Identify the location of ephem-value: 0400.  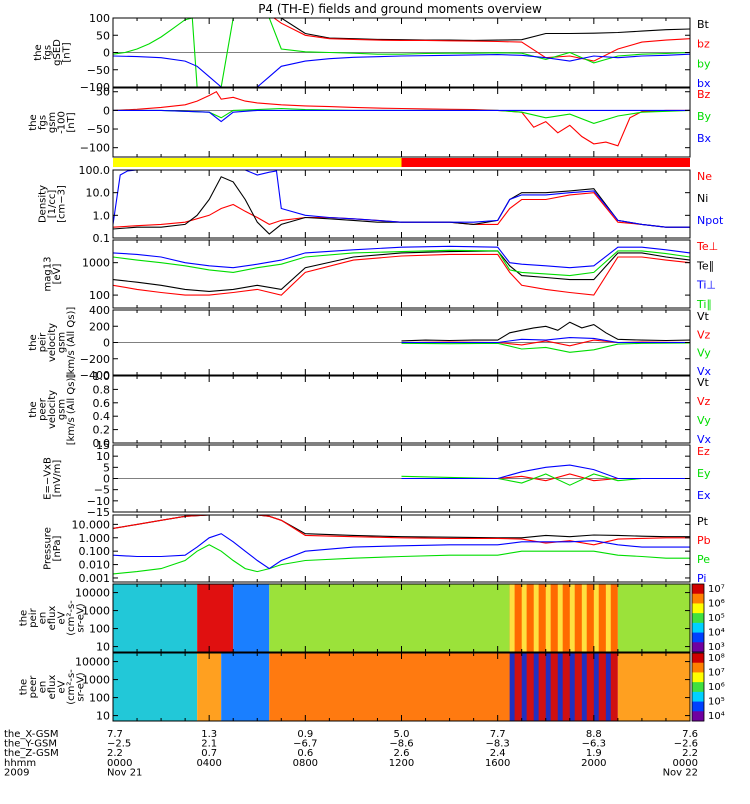
(208, 763).